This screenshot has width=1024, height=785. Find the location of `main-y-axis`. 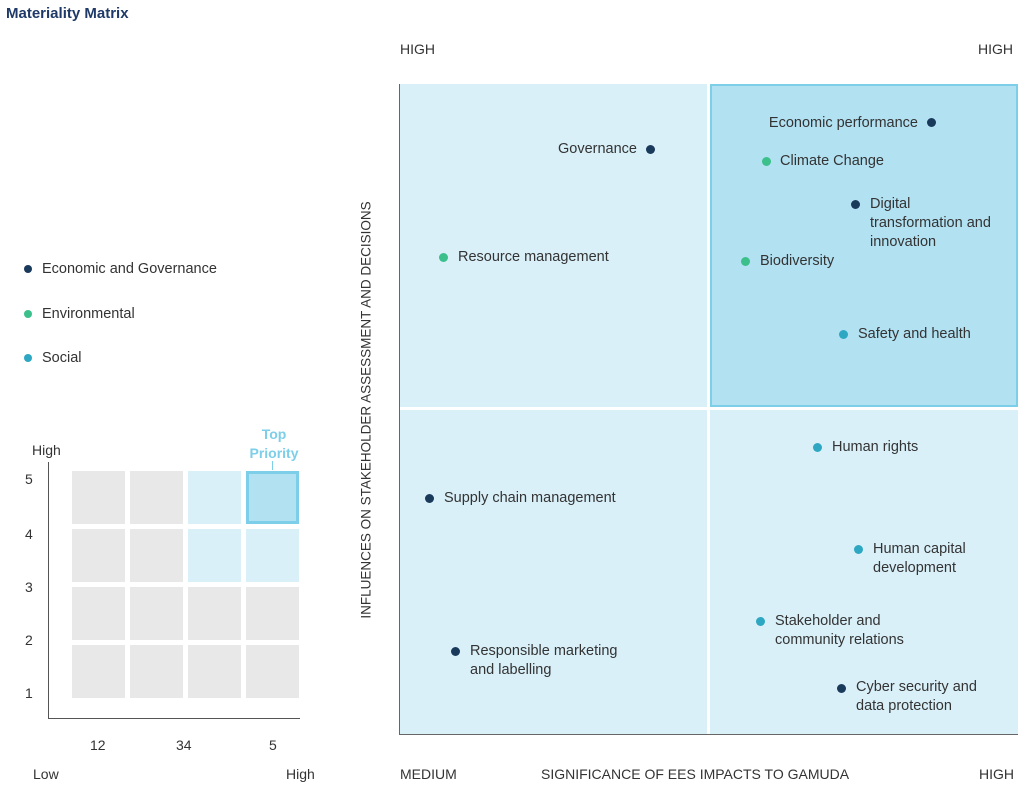

main-y-axis is located at coordinates (399, 409).